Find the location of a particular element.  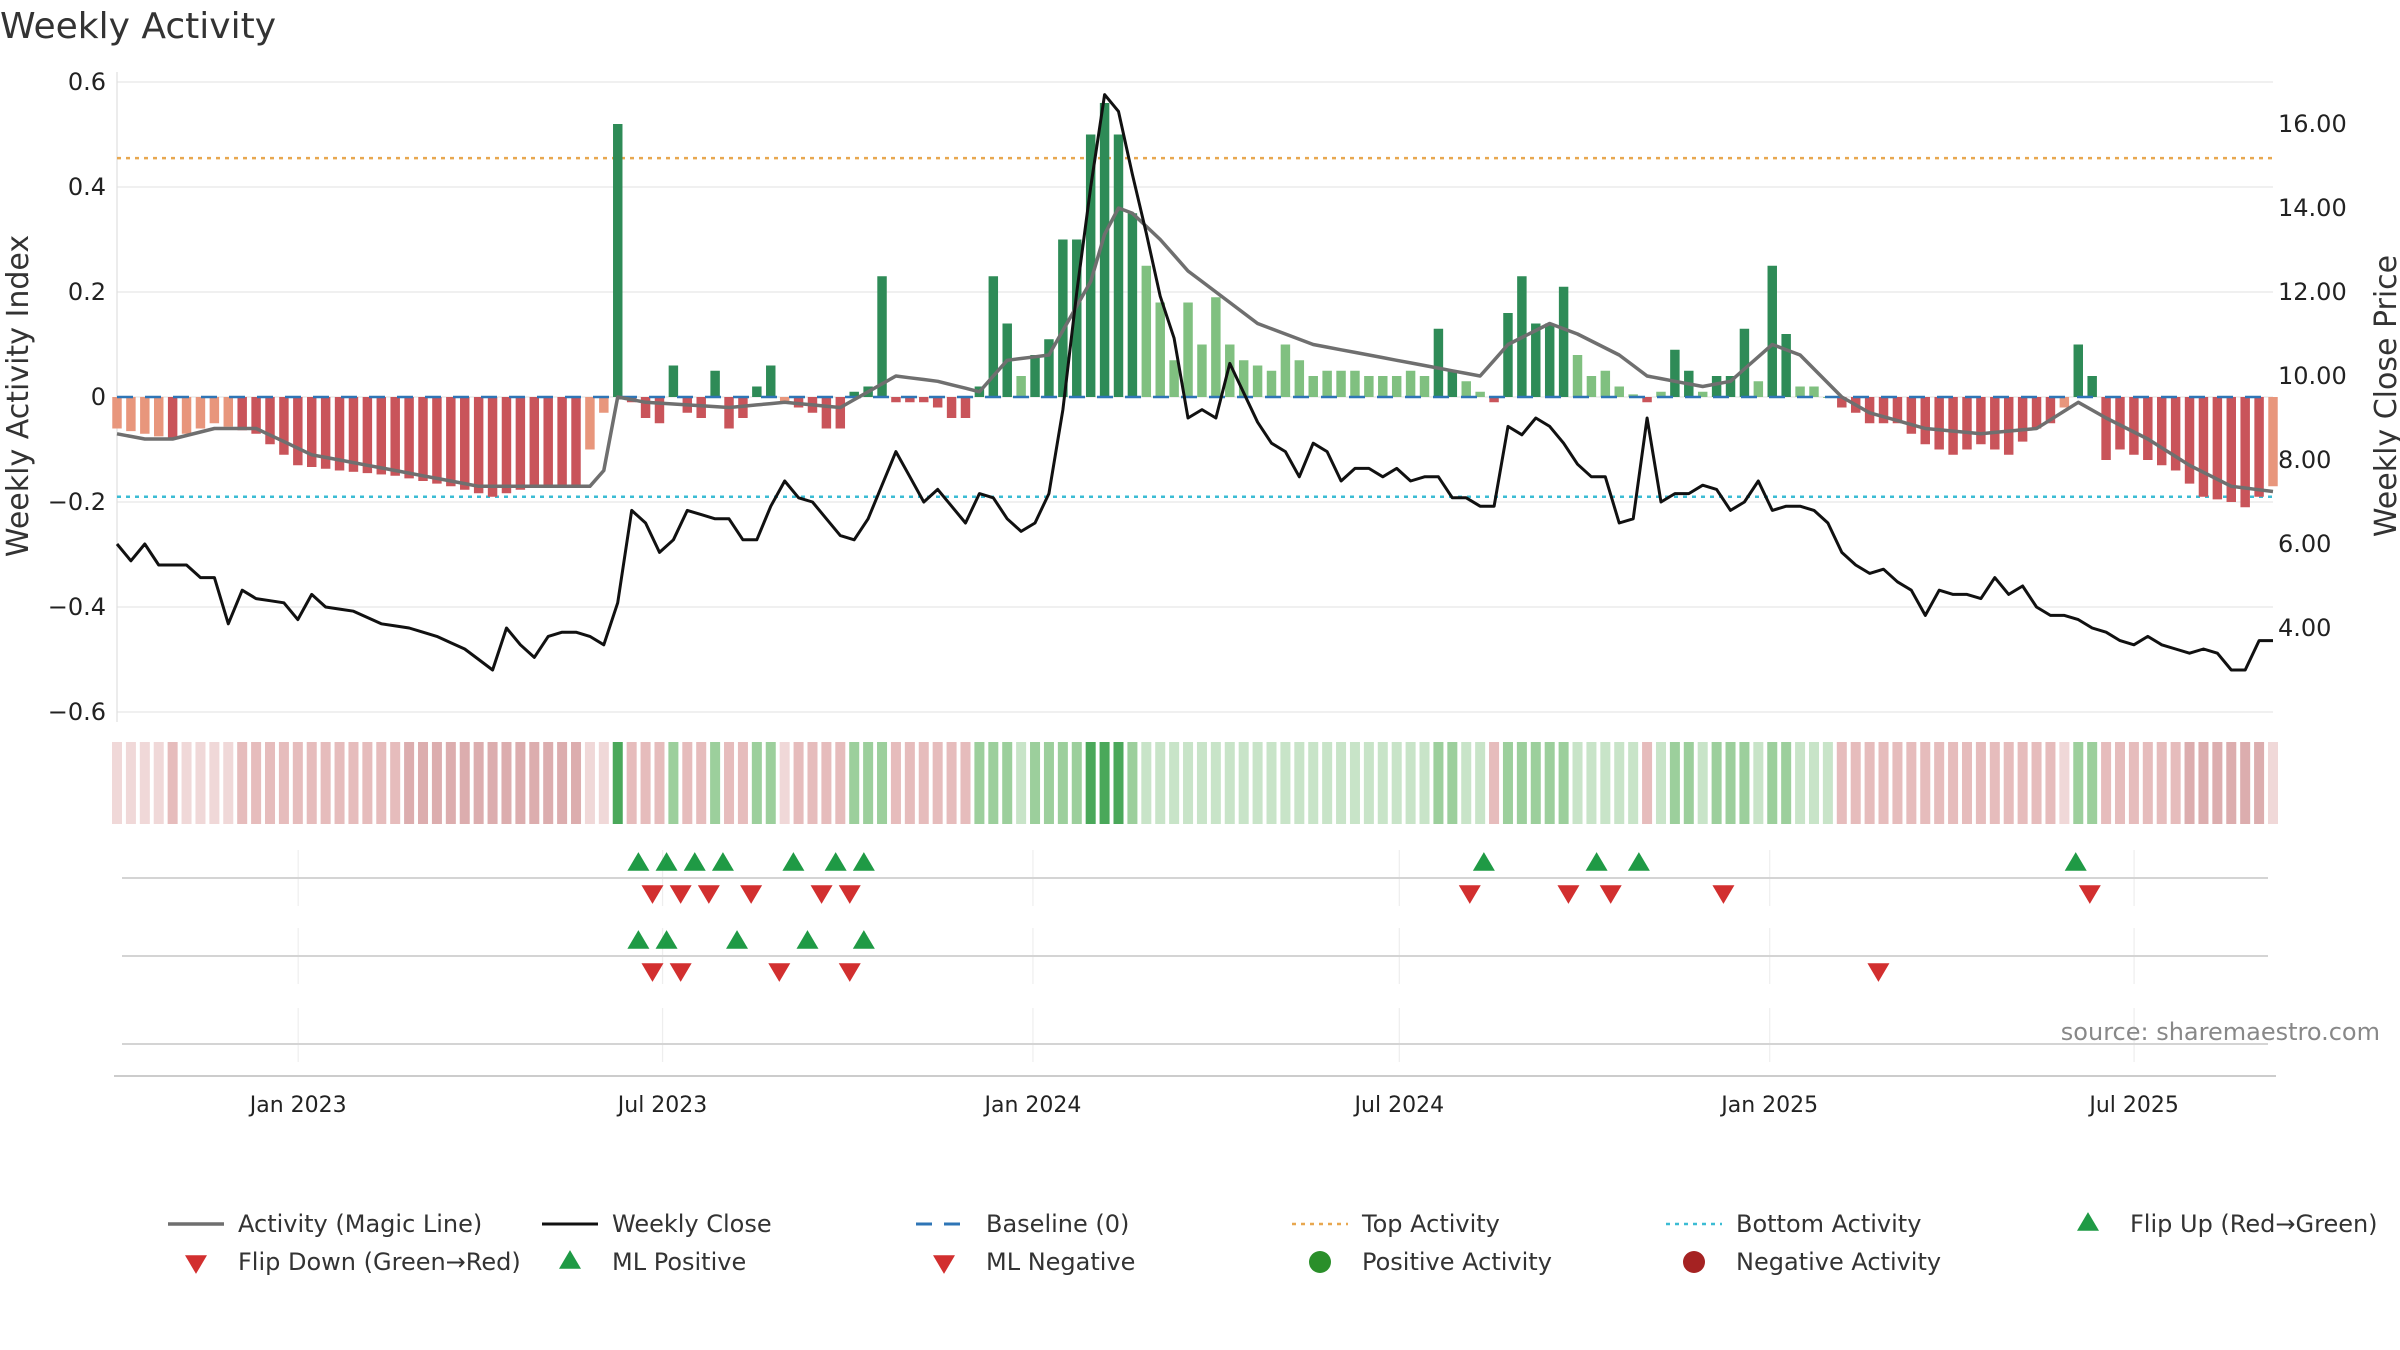

legend-label: Bottom Activity is located at coordinates (1828, 1224).